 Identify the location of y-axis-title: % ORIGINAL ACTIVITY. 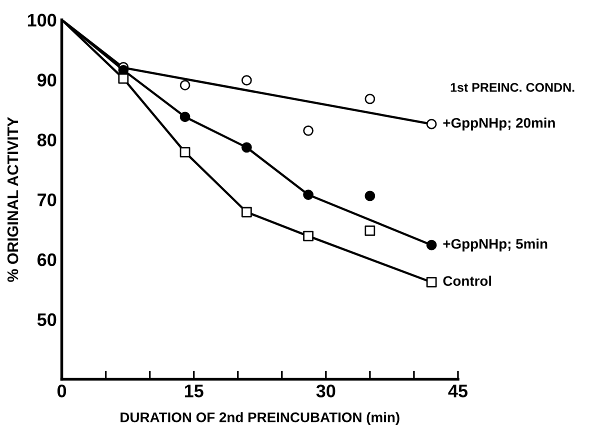
(12, 199).